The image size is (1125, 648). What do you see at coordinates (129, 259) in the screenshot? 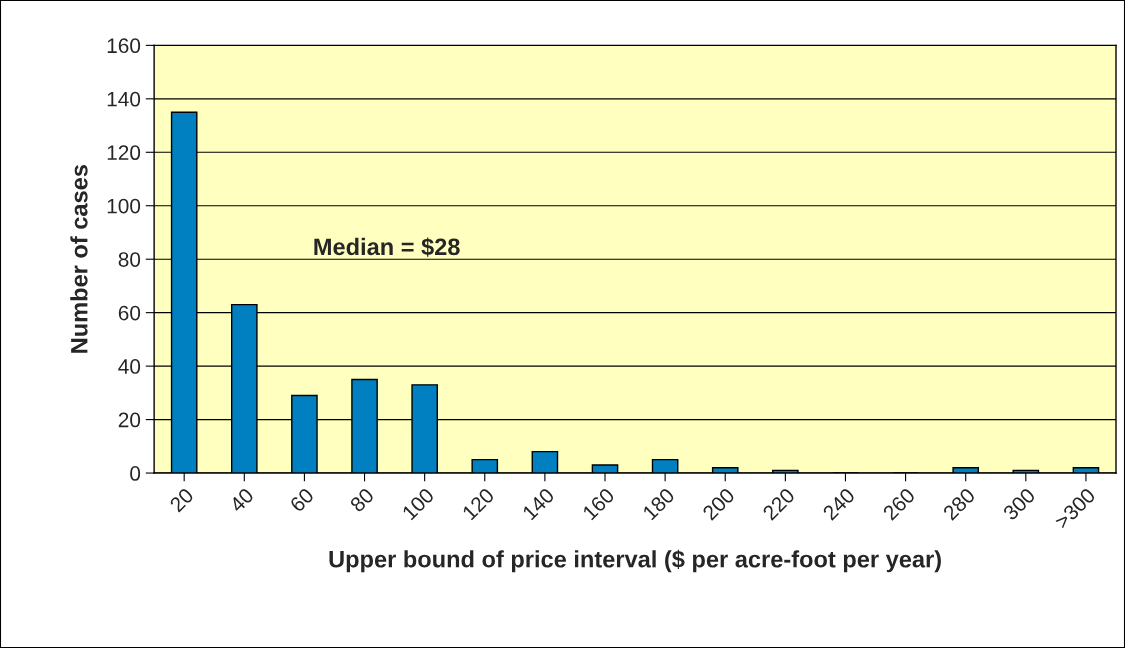
I see `y-tick-label: 80` at bounding box center [129, 259].